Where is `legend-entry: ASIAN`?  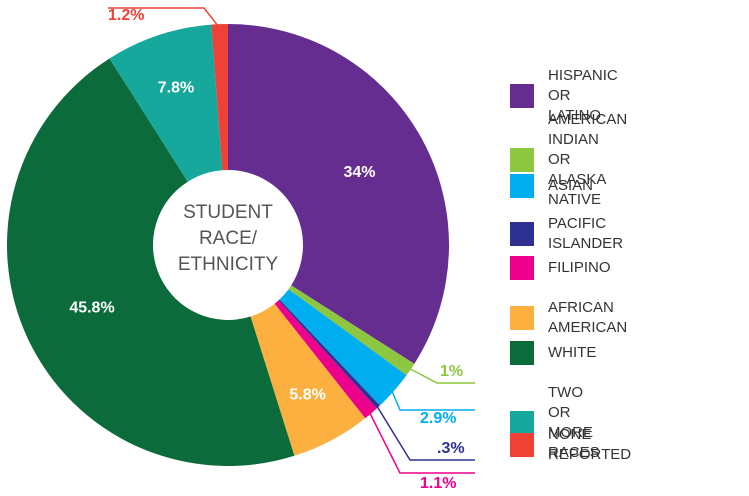 legend-entry: ASIAN is located at coordinates (551, 186).